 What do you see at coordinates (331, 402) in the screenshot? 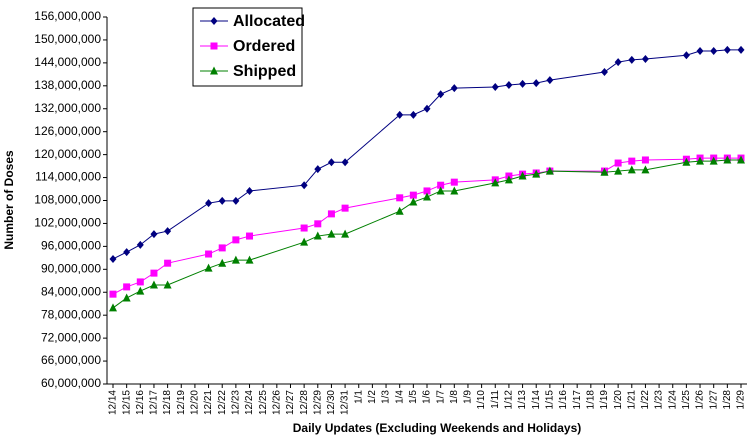
I see `x-tick-label: 12/30` at bounding box center [331, 402].